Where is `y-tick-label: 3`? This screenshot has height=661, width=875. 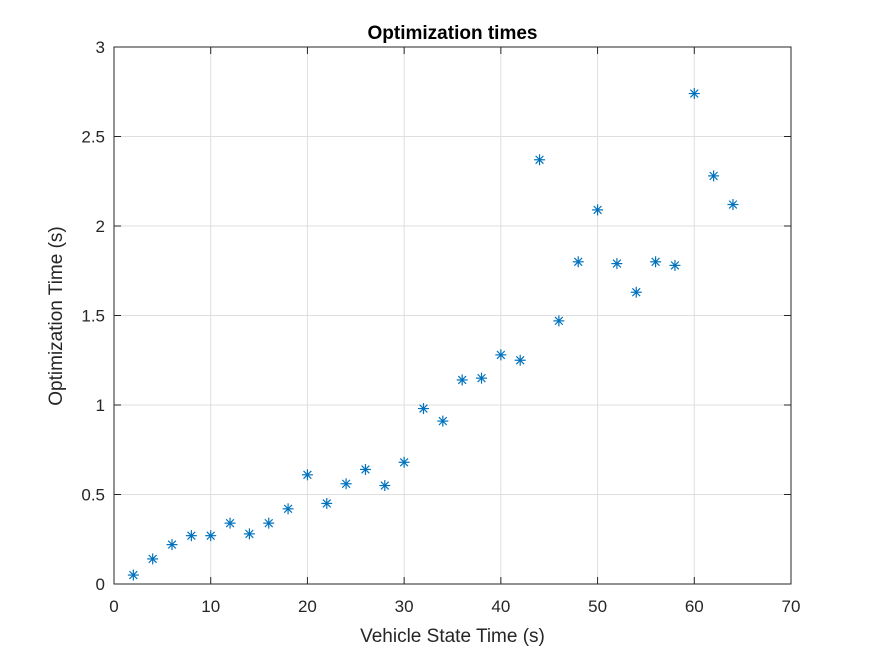 y-tick-label: 3 is located at coordinates (100, 47).